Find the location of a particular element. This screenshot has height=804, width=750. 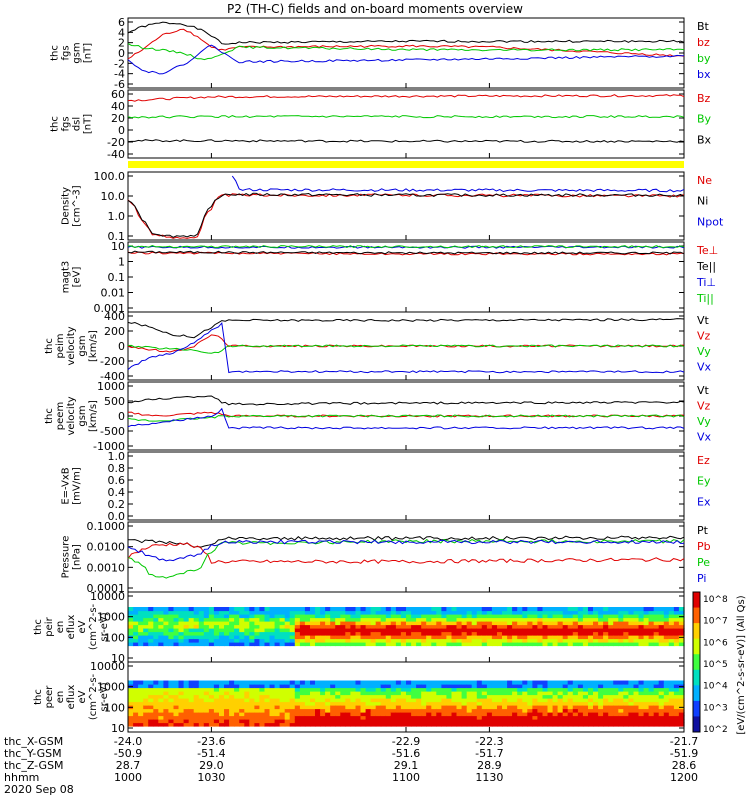

y-tick-label: 100.0 is located at coordinates (110, 176).